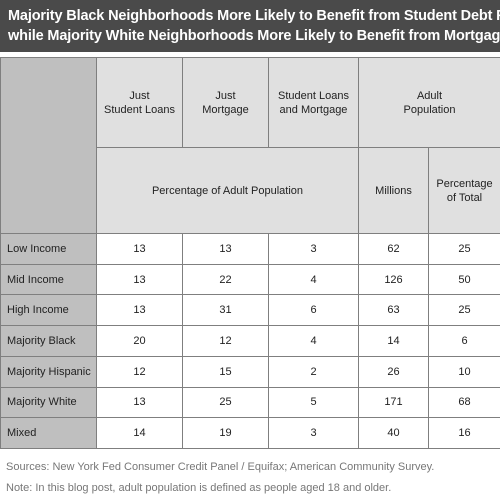  What do you see at coordinates (48, 249) in the screenshot?
I see `row-label: Low Income` at bounding box center [48, 249].